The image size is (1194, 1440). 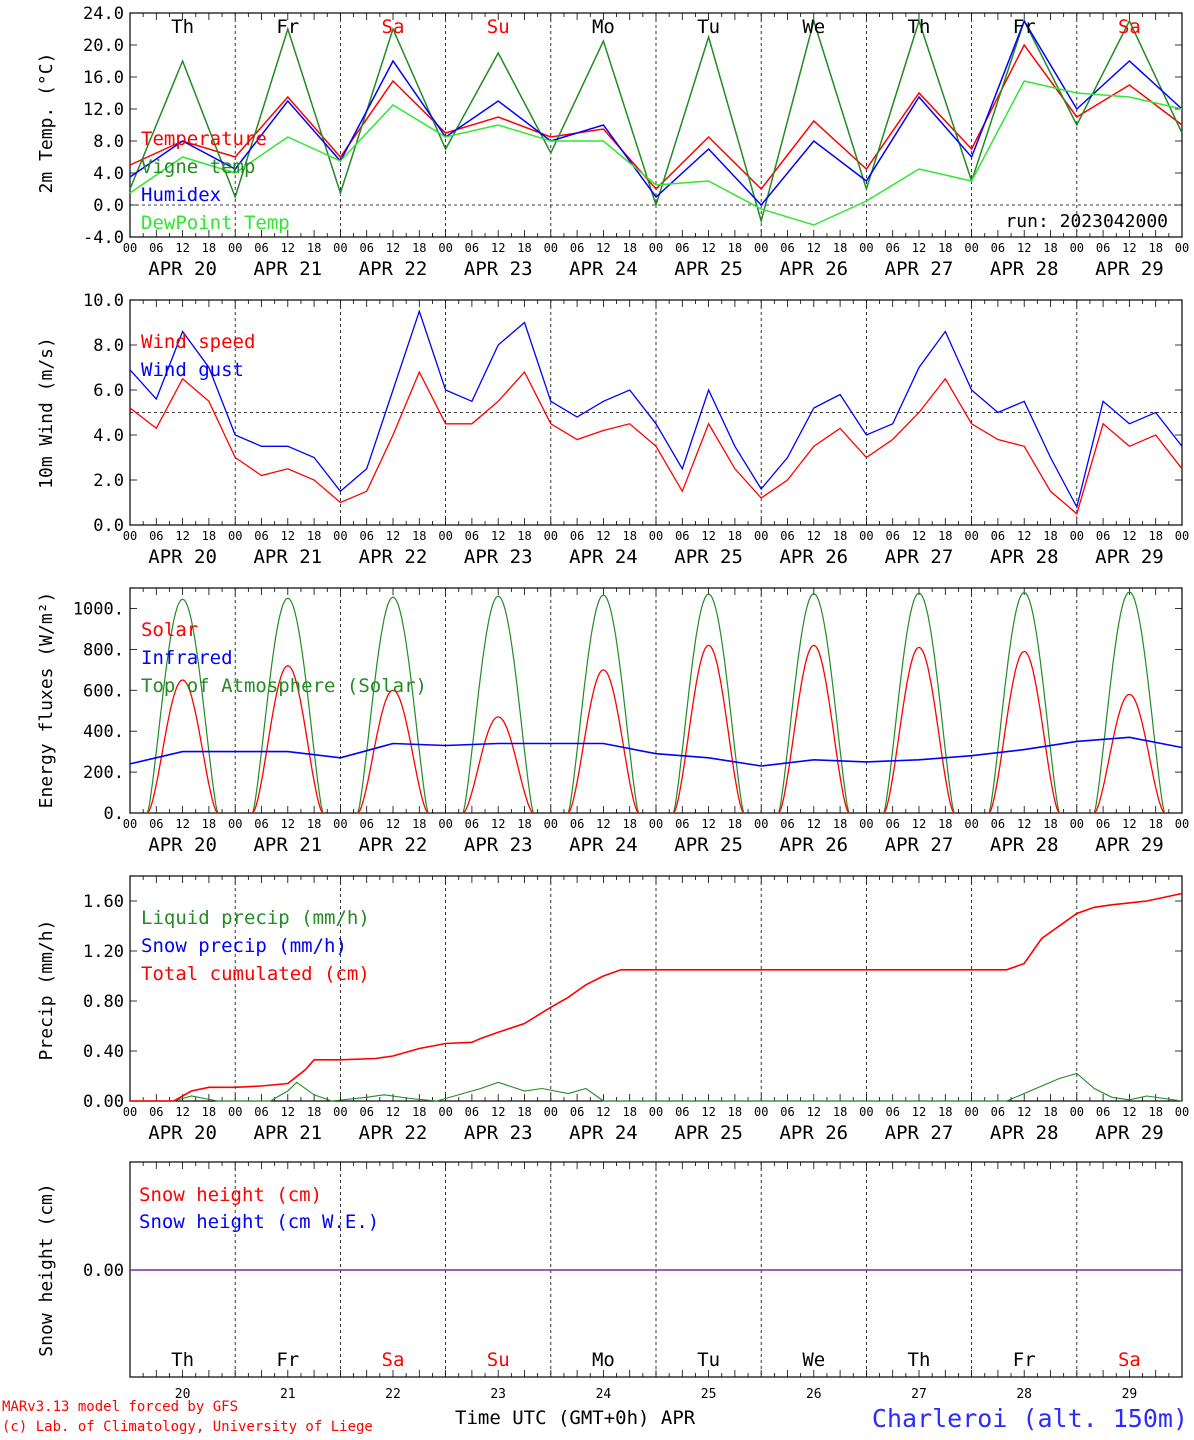 I want to click on legend-entry: Vigne temp, so click(x=198, y=167).